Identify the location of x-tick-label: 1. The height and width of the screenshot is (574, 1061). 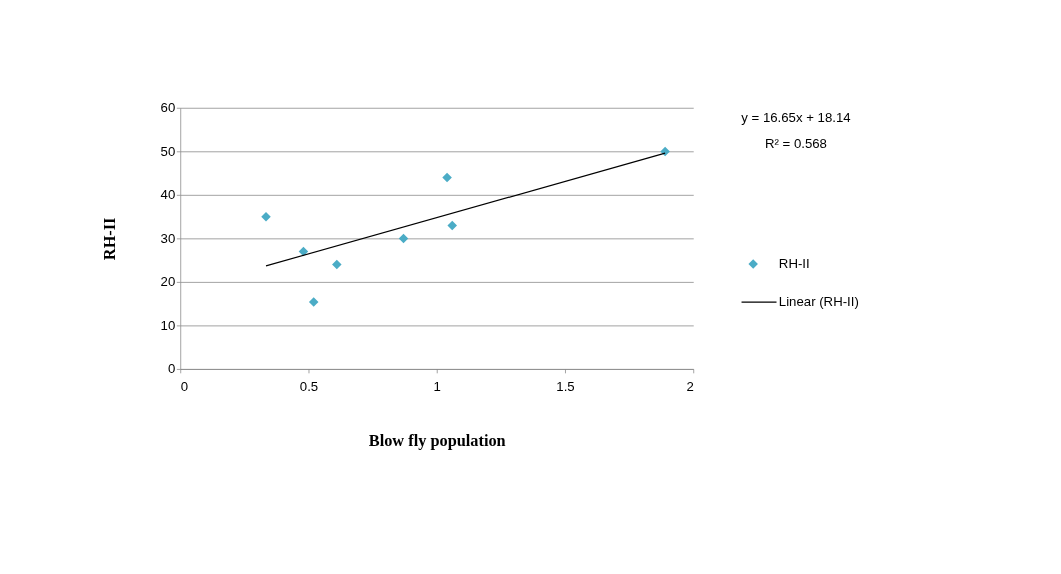
(437, 387).